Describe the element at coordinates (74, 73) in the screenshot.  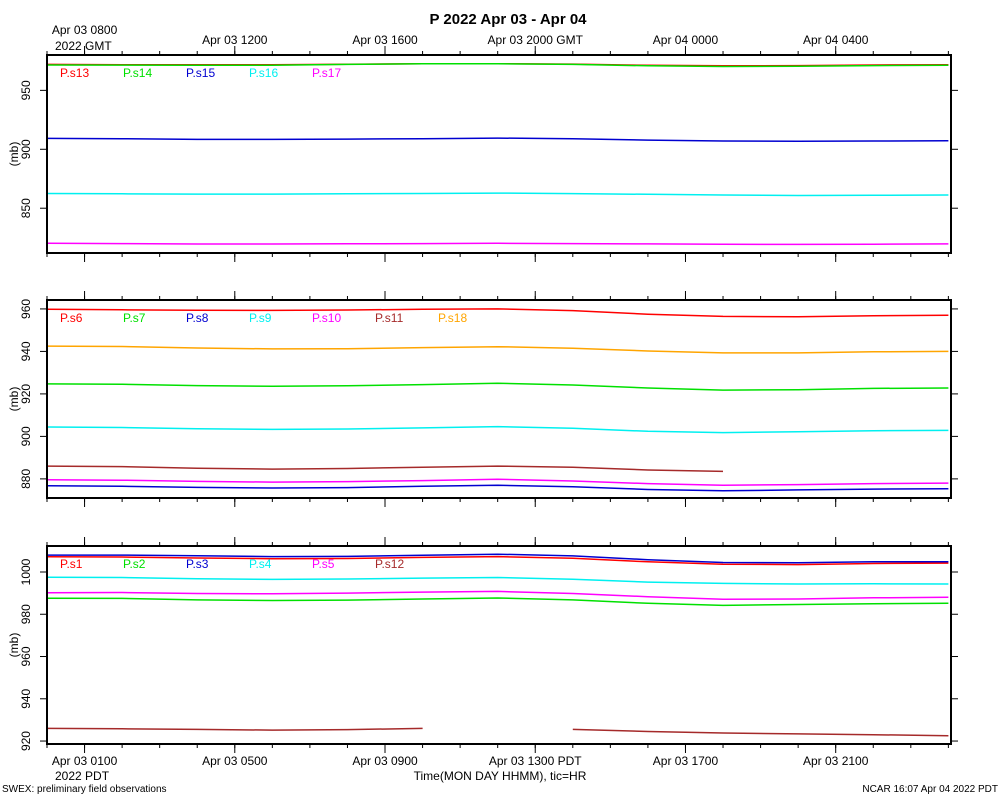
I see `legend-entry: P.s13` at that location.